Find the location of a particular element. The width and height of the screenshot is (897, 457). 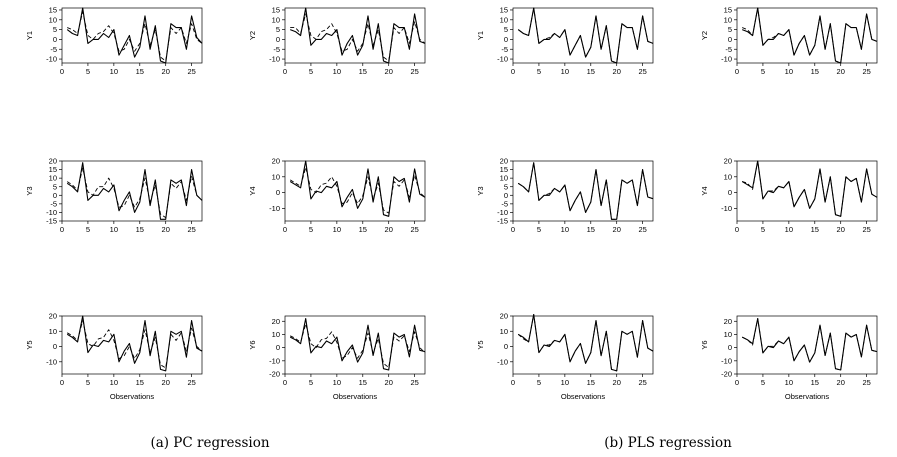

y-axis-label: Y2 is located at coordinates (704, 35).